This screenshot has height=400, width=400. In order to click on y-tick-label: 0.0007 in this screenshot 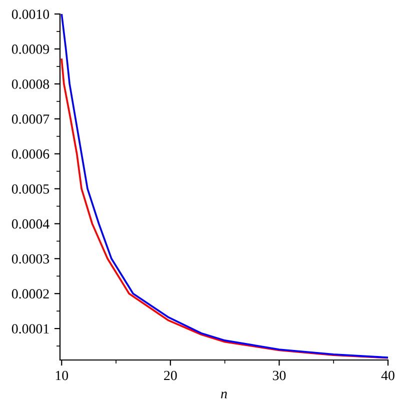, I will do `click(31, 119)`.